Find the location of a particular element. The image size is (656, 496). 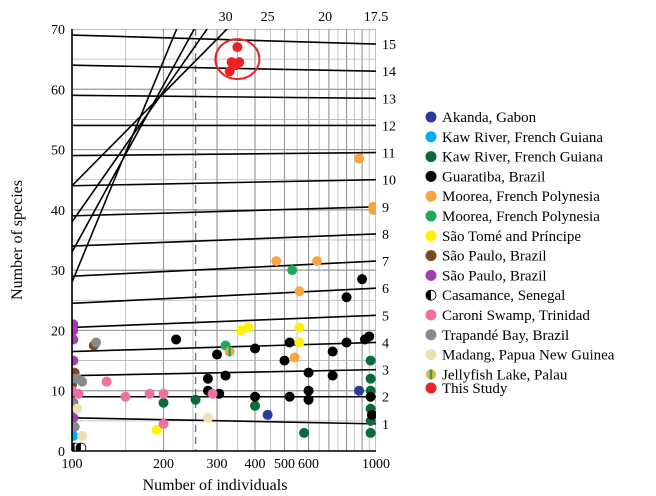

legend-label: São Paulo, Brazil is located at coordinates (494, 257).